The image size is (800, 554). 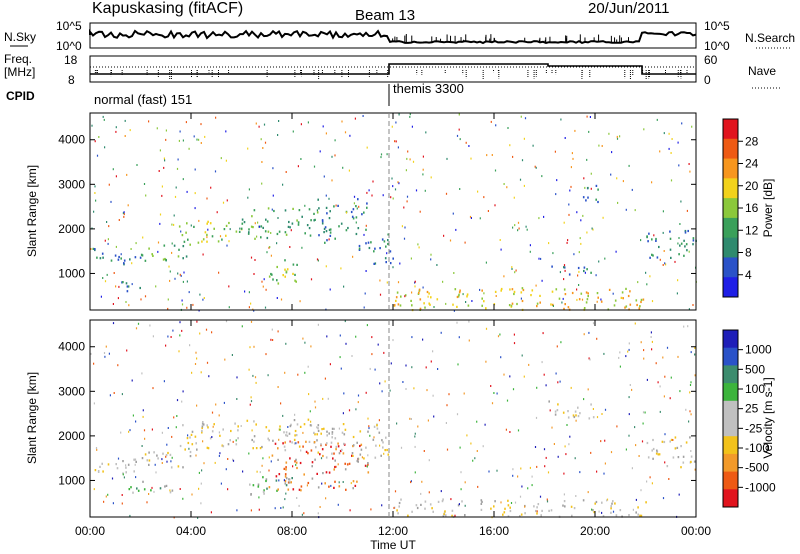 What do you see at coordinates (730, 247) in the screenshot?
I see `colorbar-segment` at bounding box center [730, 247].